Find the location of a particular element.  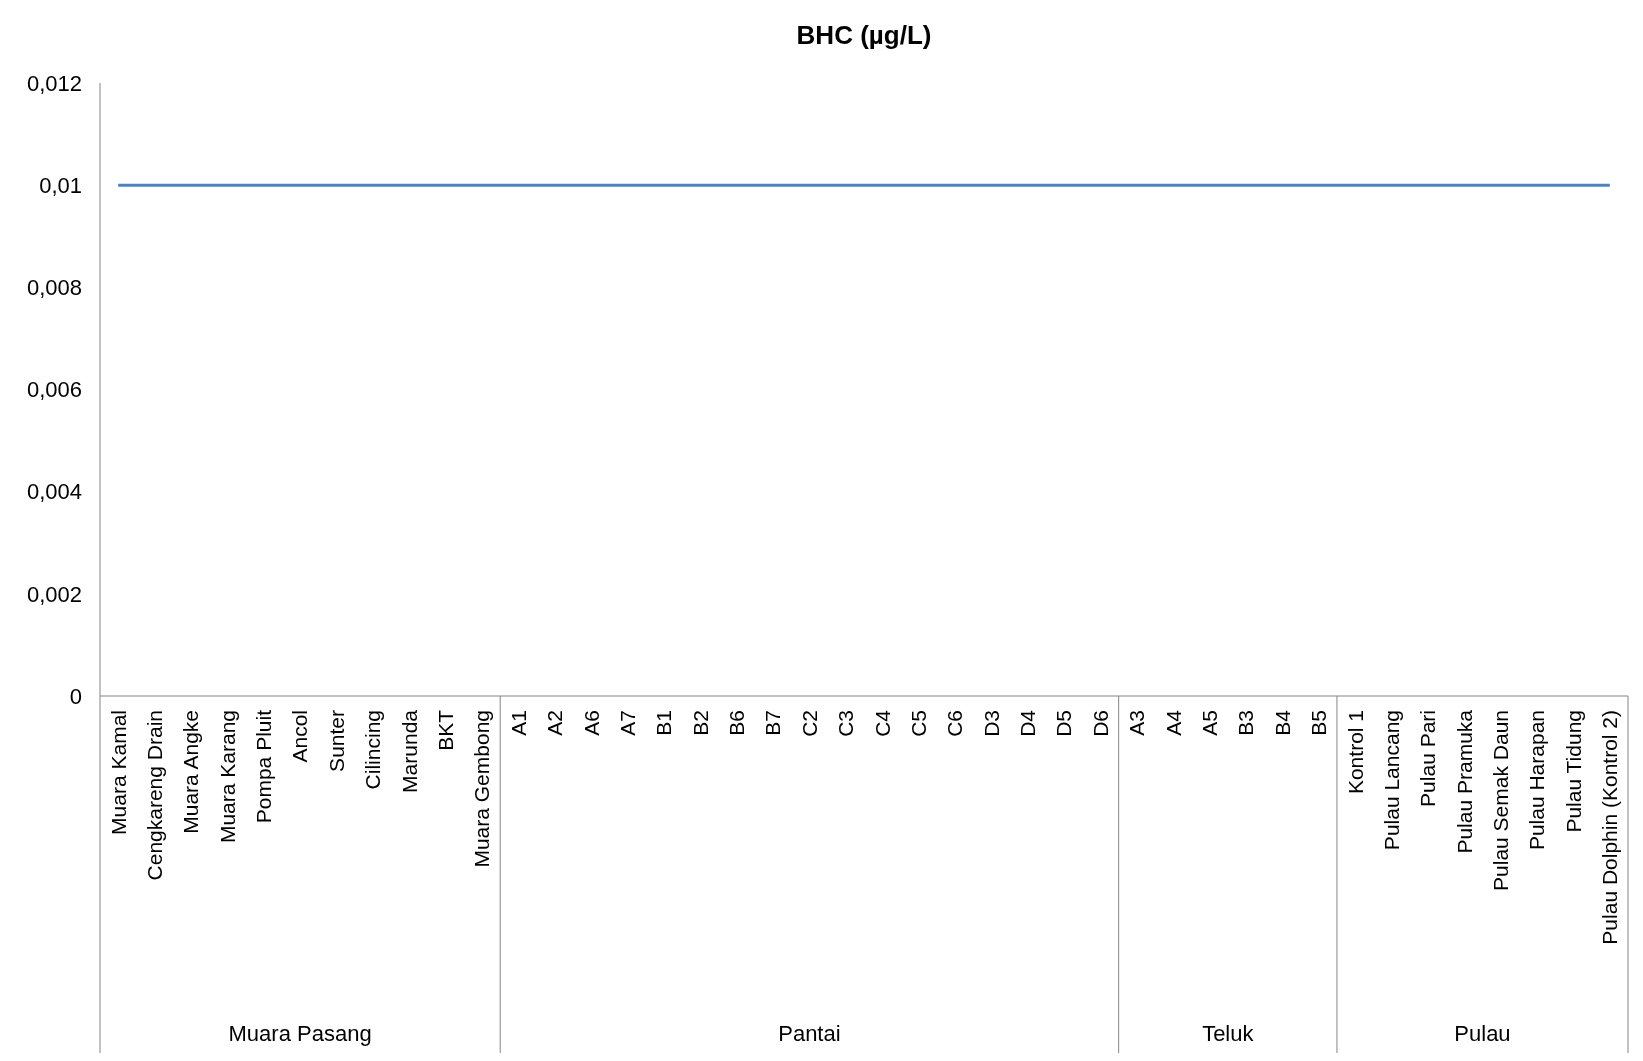

y-tick-label: 0,008 is located at coordinates (54, 288).